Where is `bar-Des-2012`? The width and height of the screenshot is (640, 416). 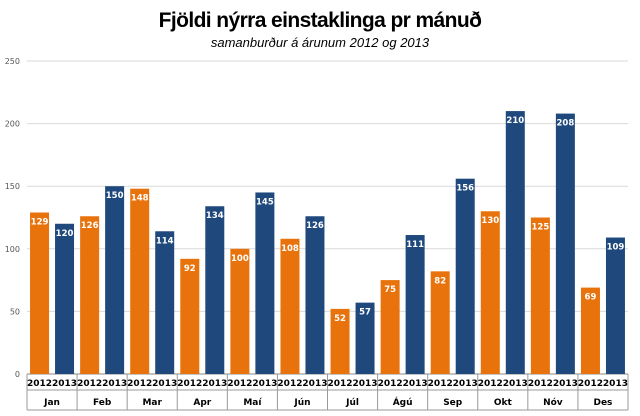
bar-Des-2012 is located at coordinates (590, 330).